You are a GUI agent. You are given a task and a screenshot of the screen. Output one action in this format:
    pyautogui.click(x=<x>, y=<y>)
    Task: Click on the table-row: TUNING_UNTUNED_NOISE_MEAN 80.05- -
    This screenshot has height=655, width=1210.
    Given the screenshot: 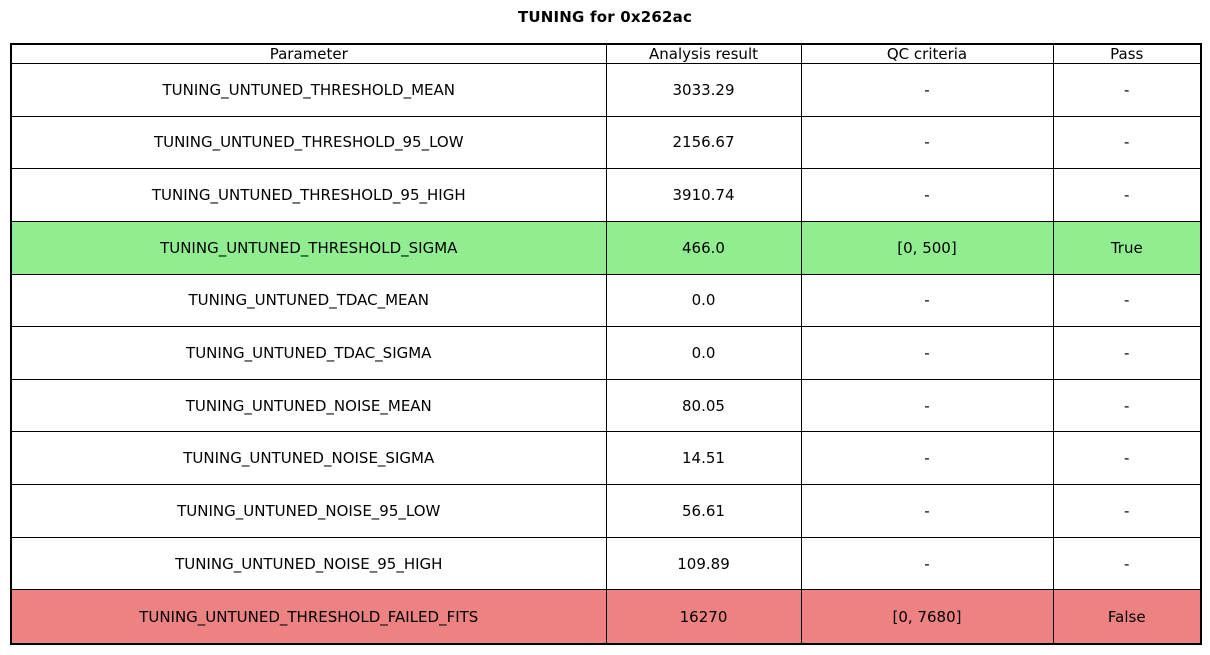 What is the action you would take?
    pyautogui.click(x=606, y=405)
    